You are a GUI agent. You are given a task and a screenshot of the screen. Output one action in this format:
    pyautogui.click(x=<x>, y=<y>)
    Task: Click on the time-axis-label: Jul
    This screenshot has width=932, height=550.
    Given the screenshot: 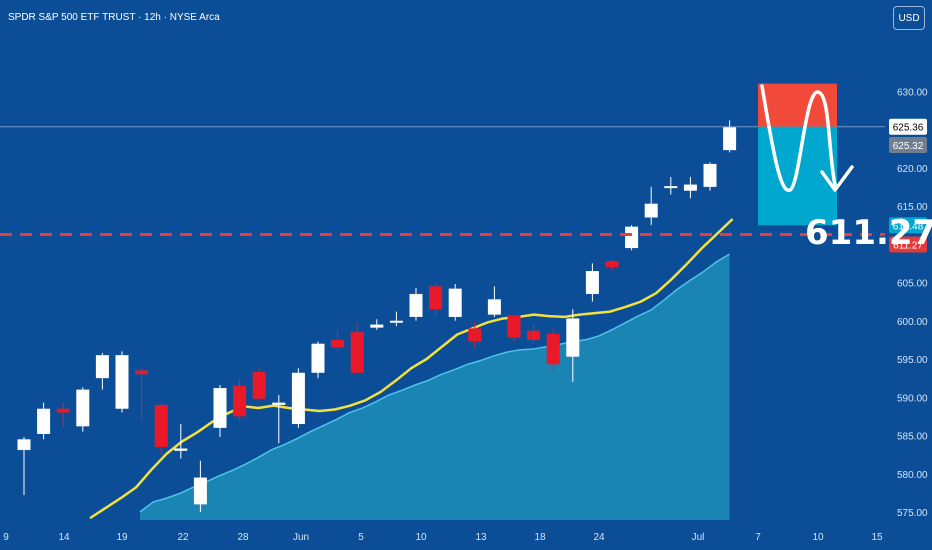 What is the action you would take?
    pyautogui.click(x=698, y=537)
    